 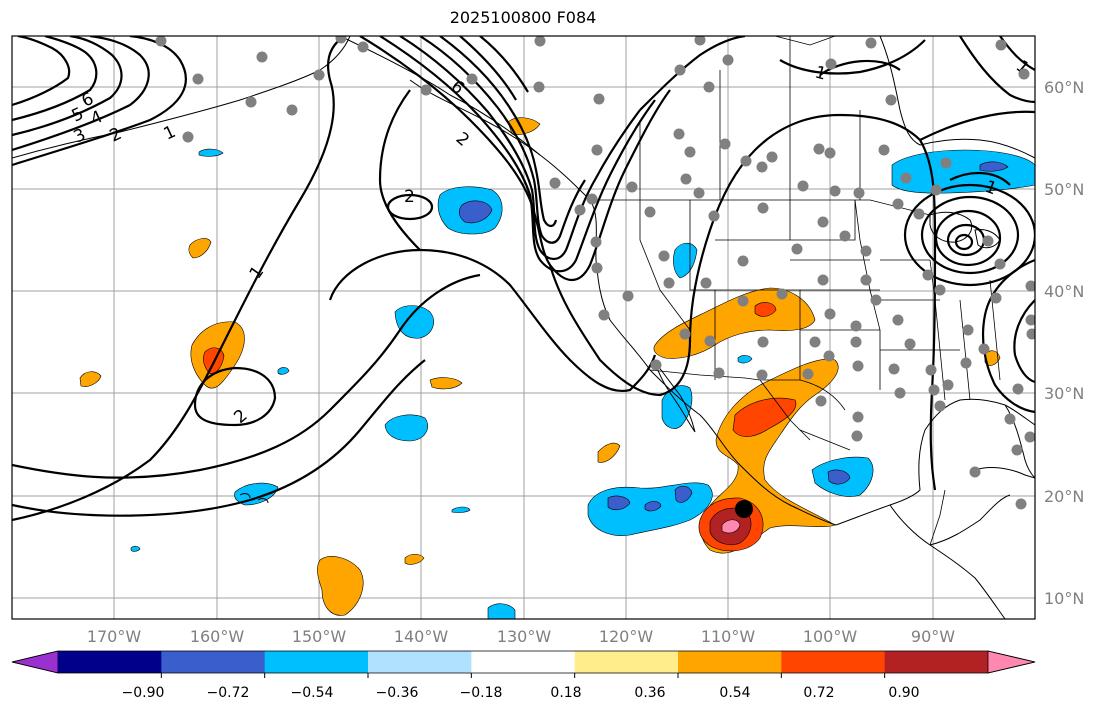 I want to click on colorbar-tick-label: −0.54, so click(x=312, y=693).